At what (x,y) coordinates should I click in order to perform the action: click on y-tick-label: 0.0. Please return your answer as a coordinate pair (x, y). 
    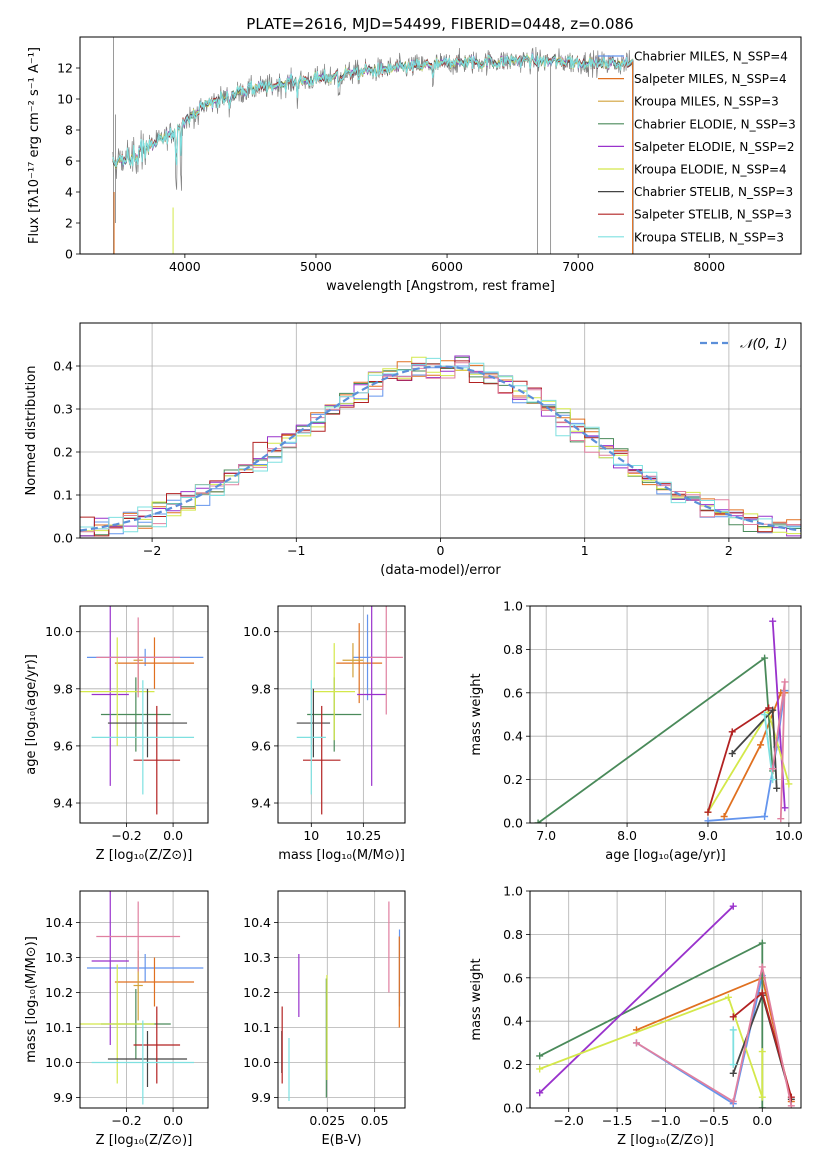
    Looking at the image, I should click on (513, 823).